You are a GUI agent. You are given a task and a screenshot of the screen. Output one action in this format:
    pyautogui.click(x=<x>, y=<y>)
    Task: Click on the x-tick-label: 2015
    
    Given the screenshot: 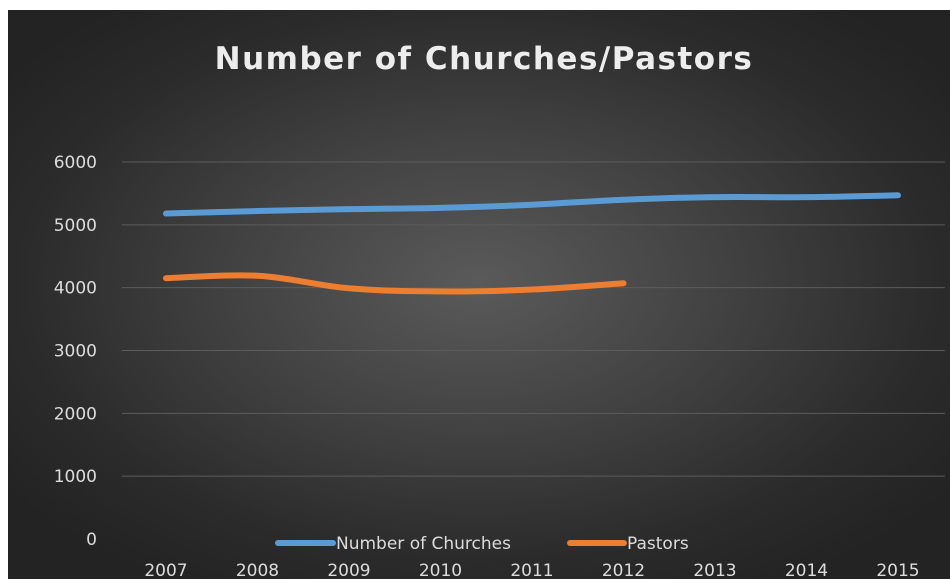 What is the action you would take?
    pyautogui.click(x=897, y=570)
    